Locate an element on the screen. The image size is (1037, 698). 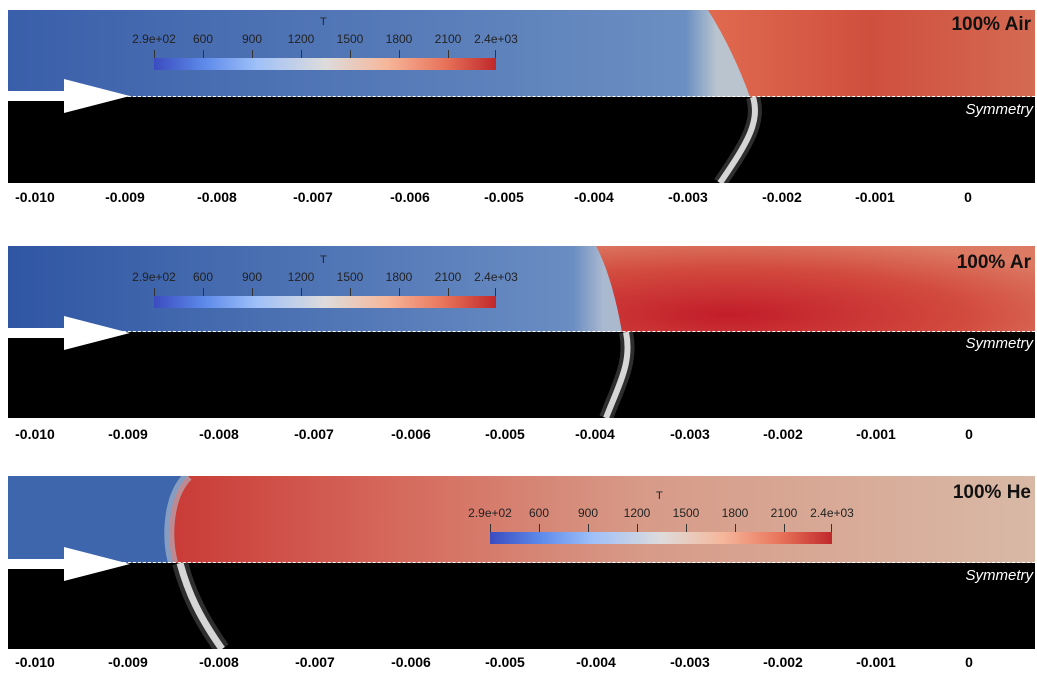
panel-title: 100% He is located at coordinates (991, 492).